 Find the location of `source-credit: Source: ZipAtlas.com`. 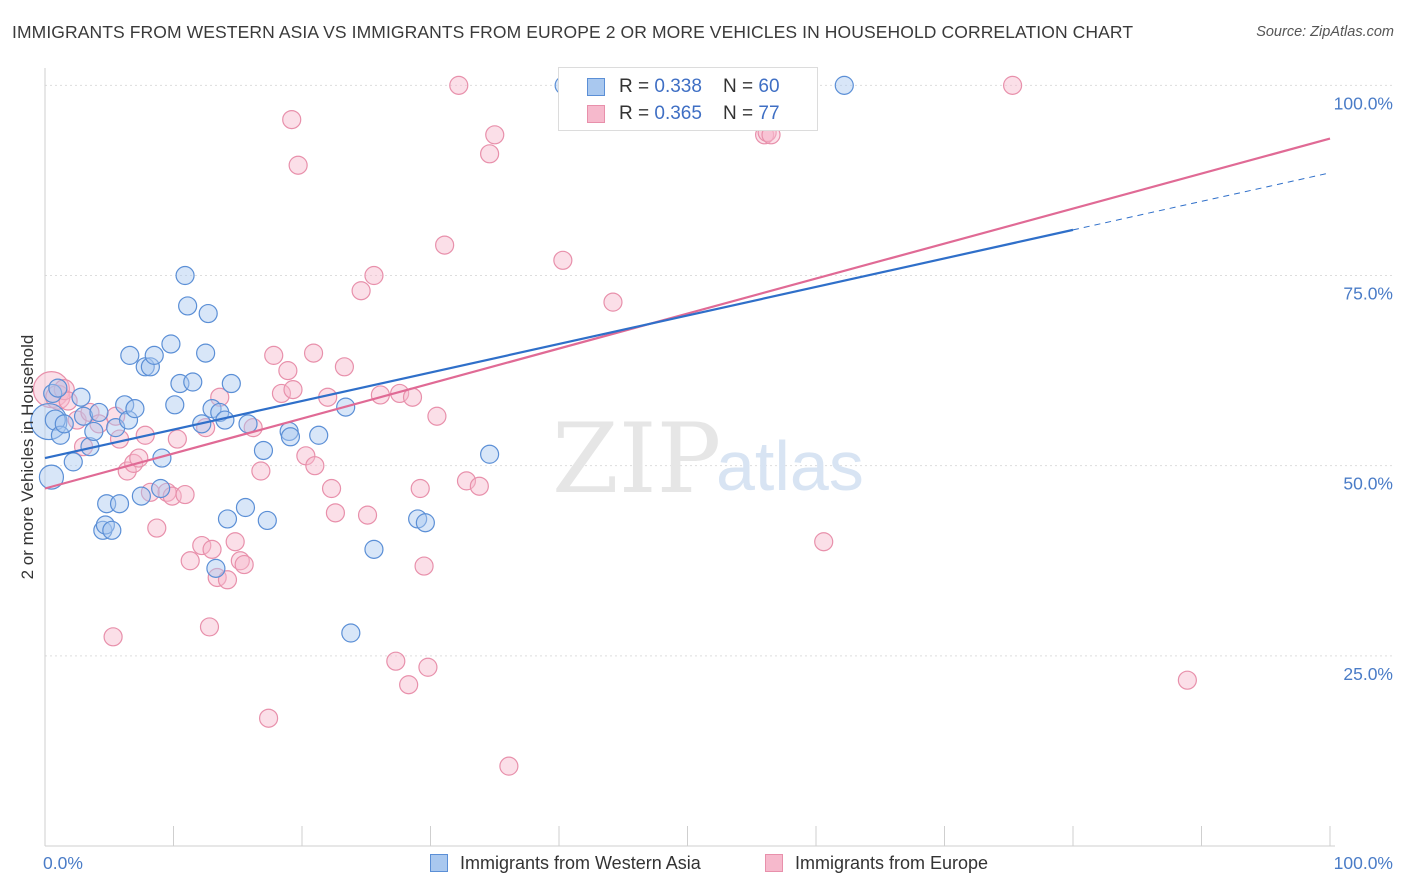

source-credit: Source: ZipAtlas.com is located at coordinates (1325, 32).